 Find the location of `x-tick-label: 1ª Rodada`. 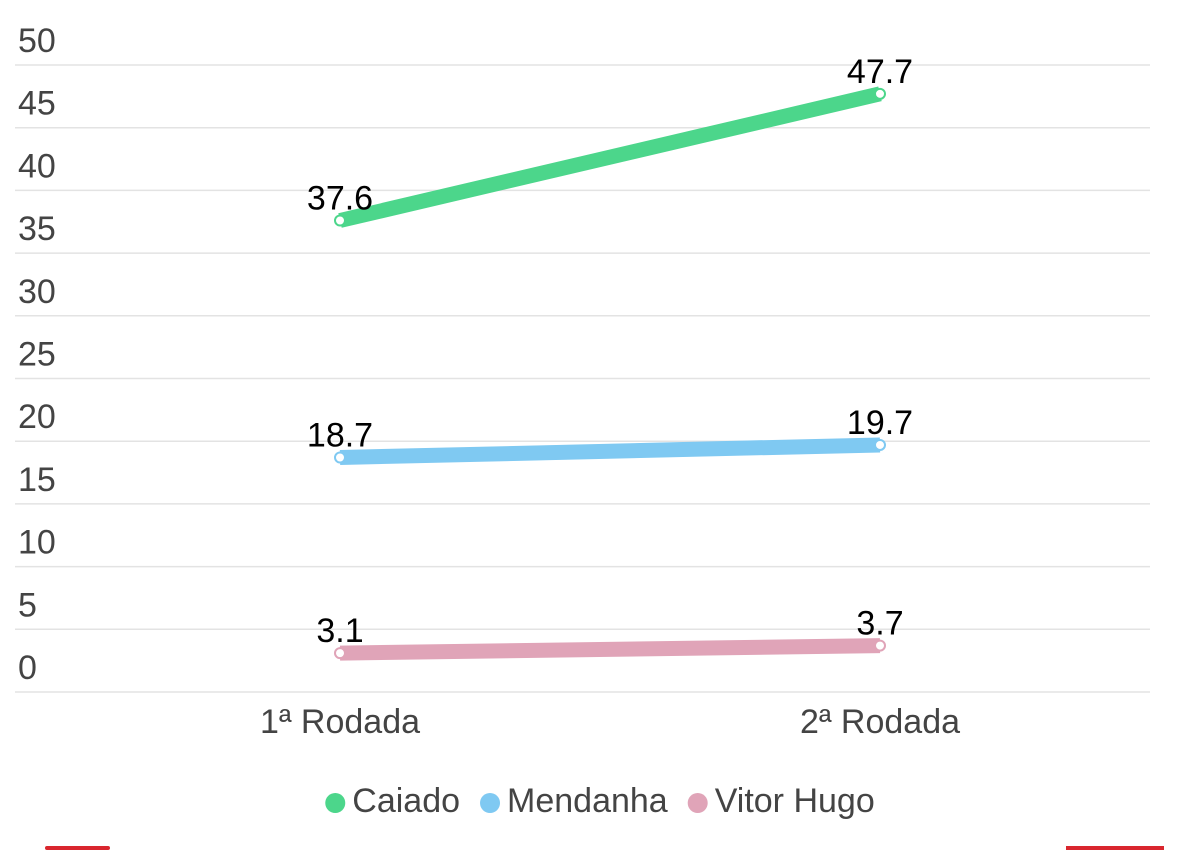

x-tick-label: 1ª Rodada is located at coordinates (340, 722).